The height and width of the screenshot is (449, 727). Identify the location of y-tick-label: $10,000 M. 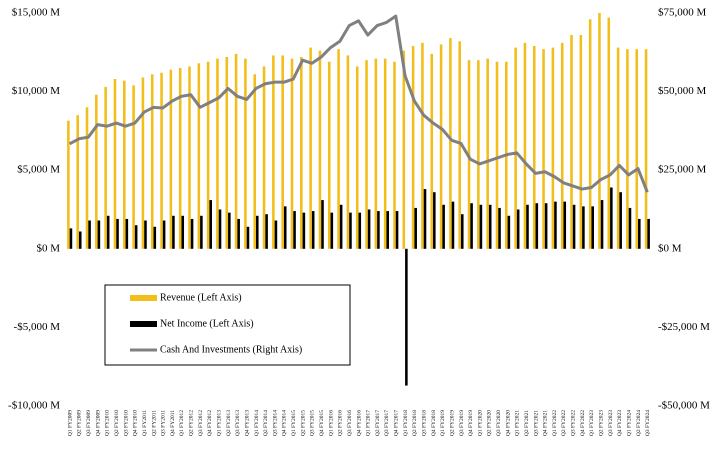
(36, 91).